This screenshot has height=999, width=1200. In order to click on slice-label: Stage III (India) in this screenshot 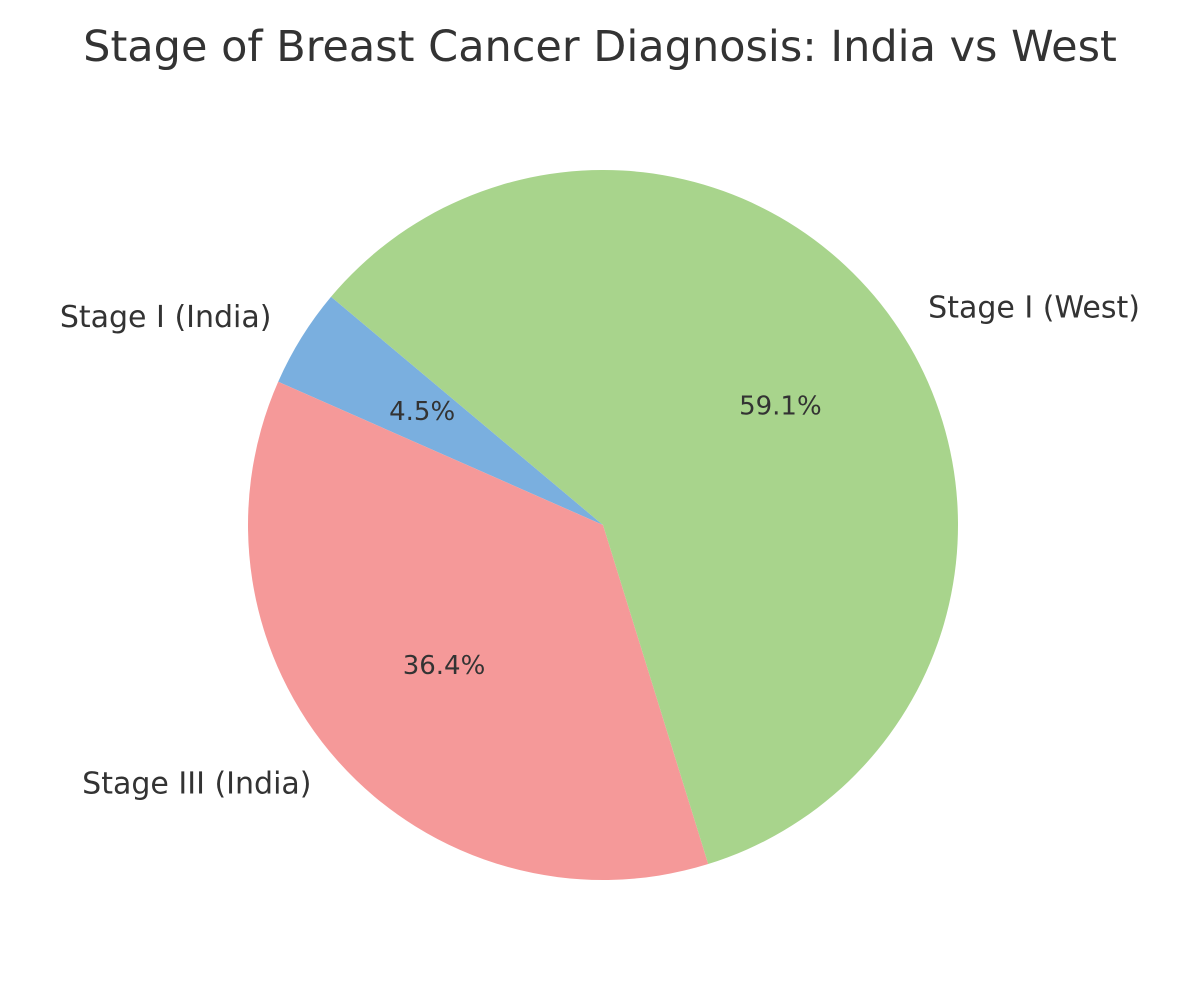, I will do `click(196, 783)`.